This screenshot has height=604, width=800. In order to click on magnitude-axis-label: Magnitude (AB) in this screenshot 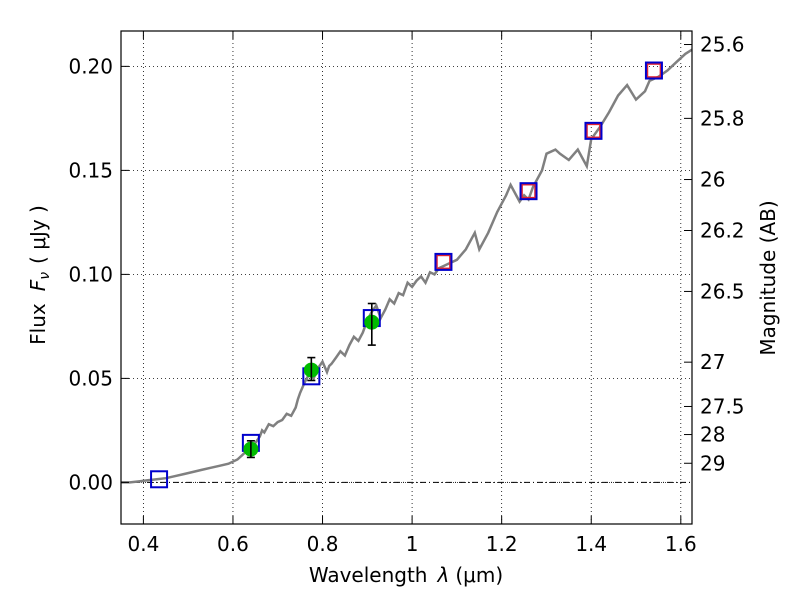, I will do `click(768, 277)`.